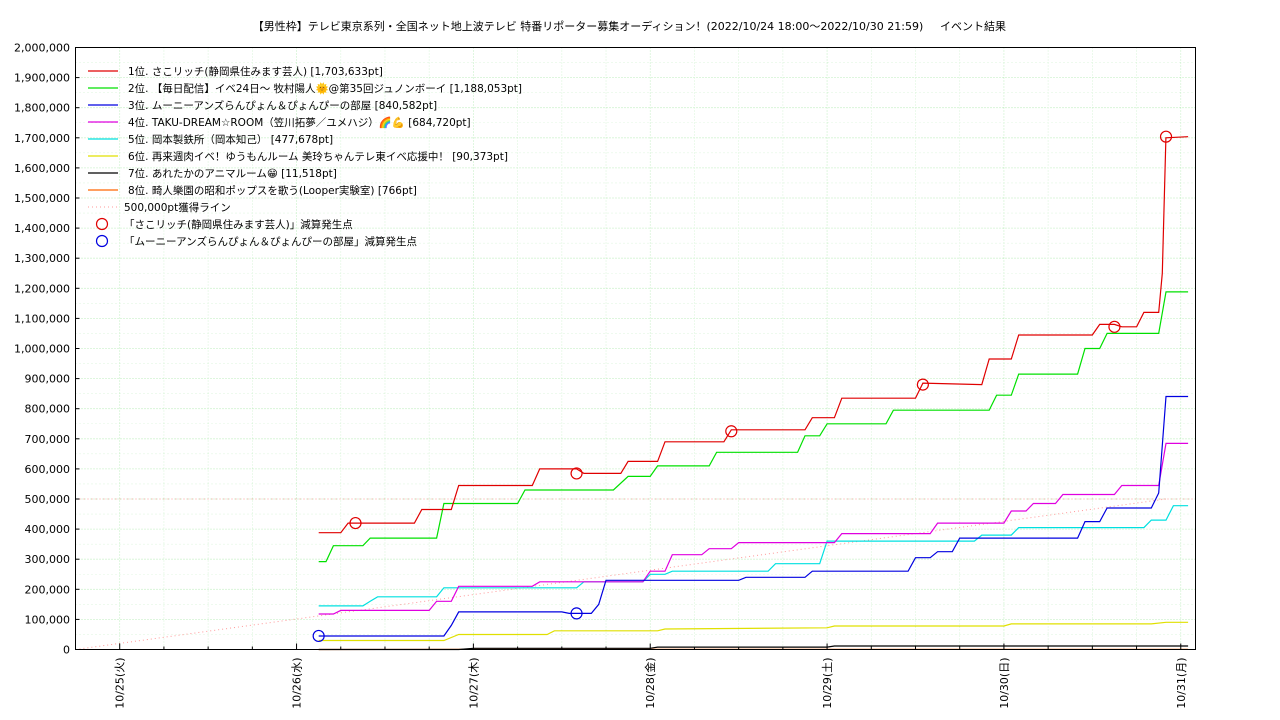 This screenshot has width=1280, height=720. I want to click on y-tick-label: 700,000, so click(48, 439).